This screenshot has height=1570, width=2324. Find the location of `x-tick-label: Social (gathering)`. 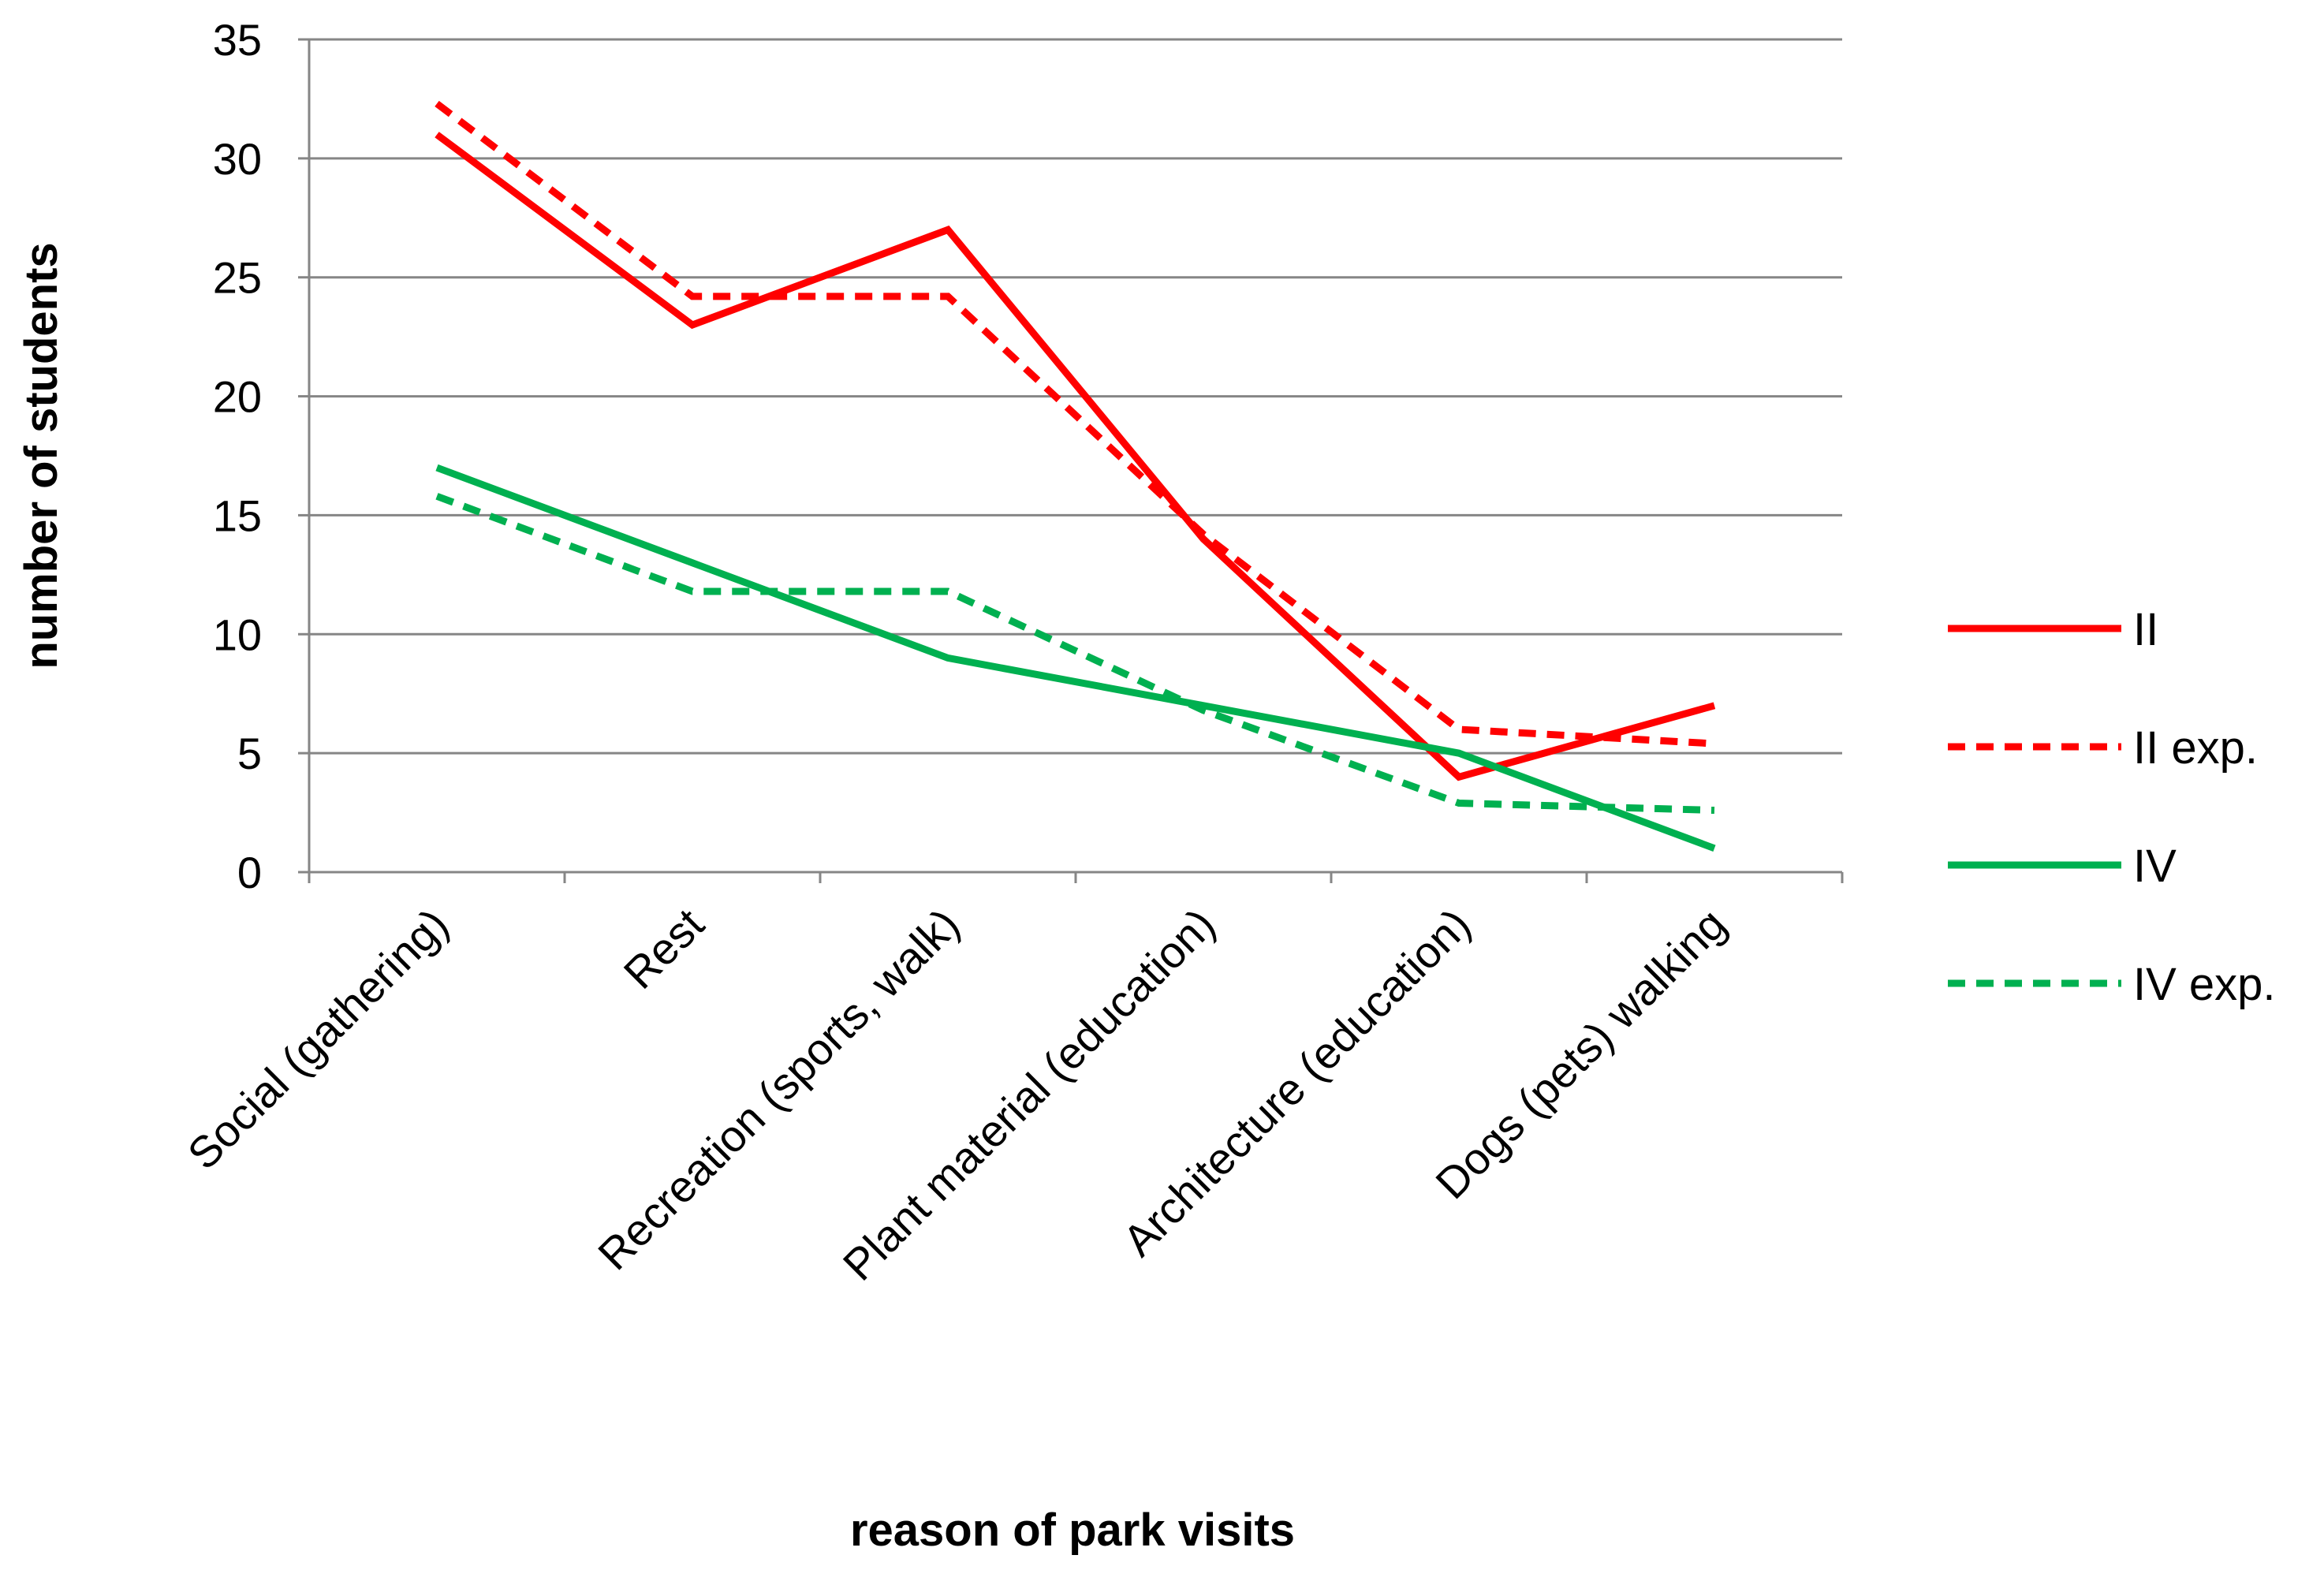

x-tick-label: Social (gathering) is located at coordinates (318, 1039).